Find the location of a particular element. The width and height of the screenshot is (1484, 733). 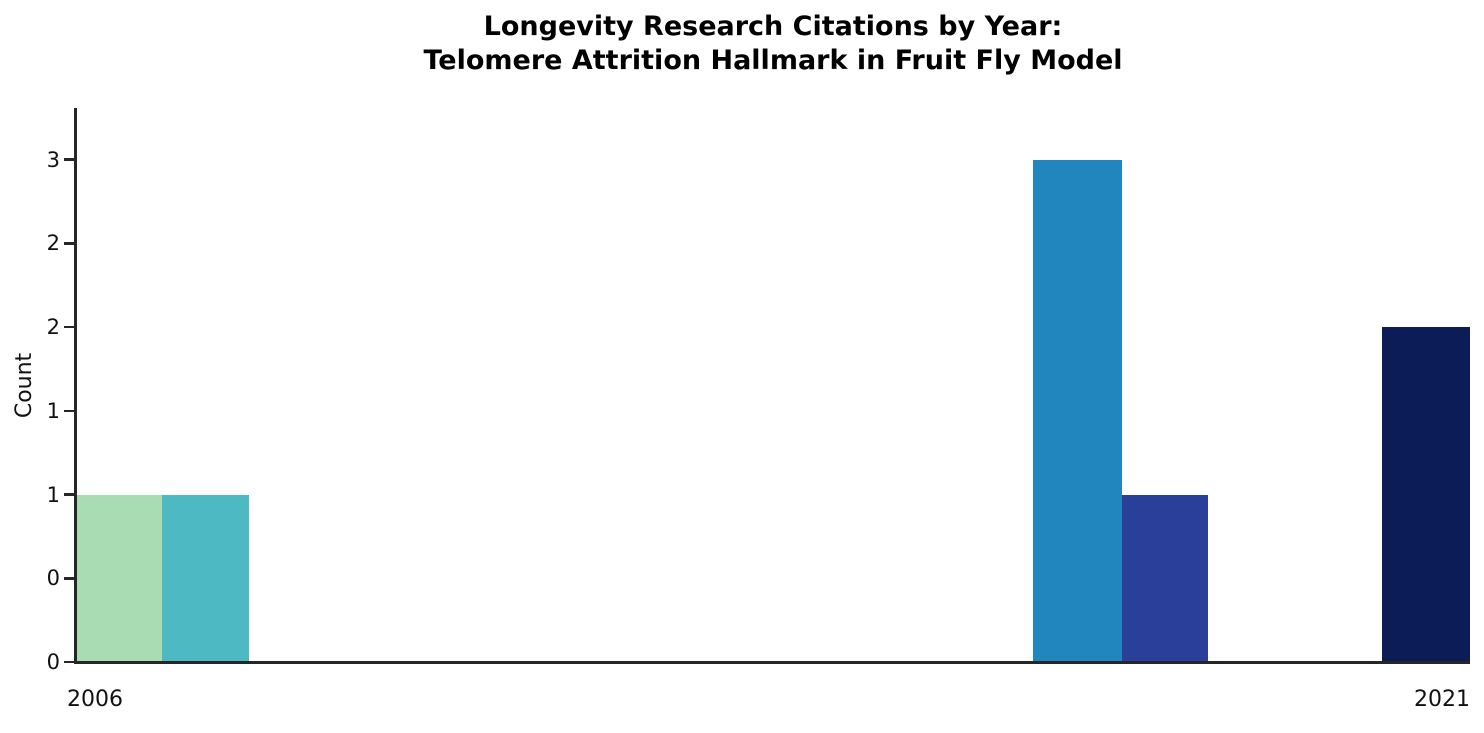

histogram-bar-2021 is located at coordinates (1426, 494).